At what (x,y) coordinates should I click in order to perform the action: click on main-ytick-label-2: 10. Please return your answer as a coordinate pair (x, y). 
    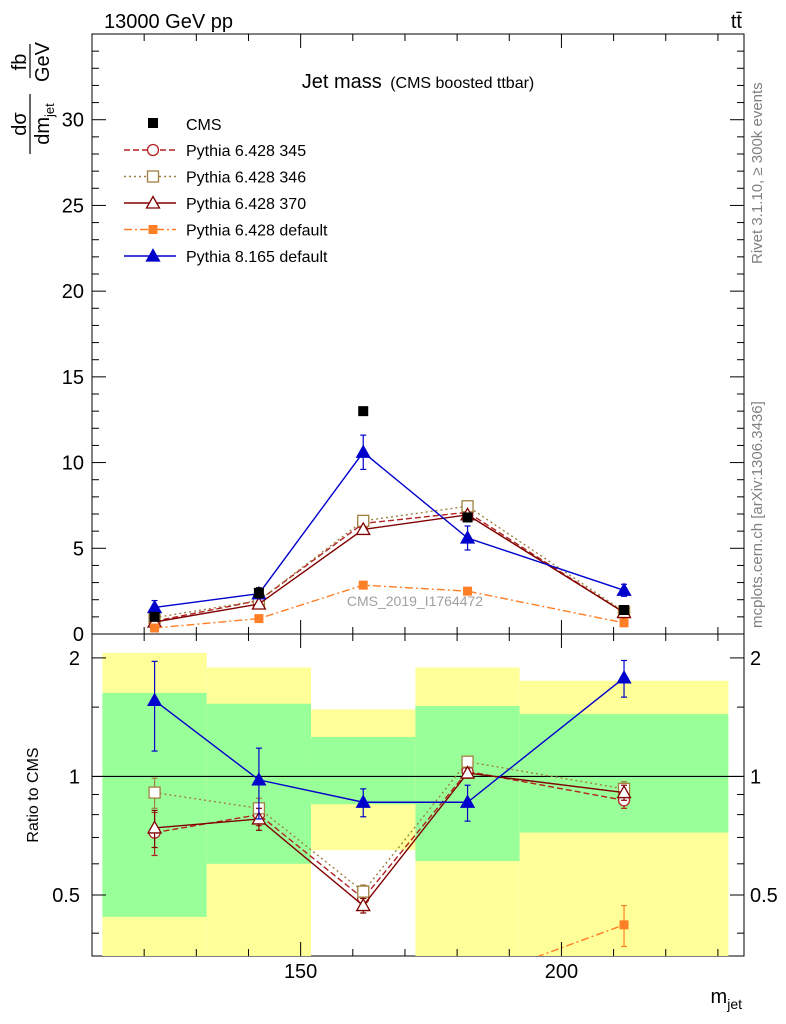
    Looking at the image, I should click on (73, 464).